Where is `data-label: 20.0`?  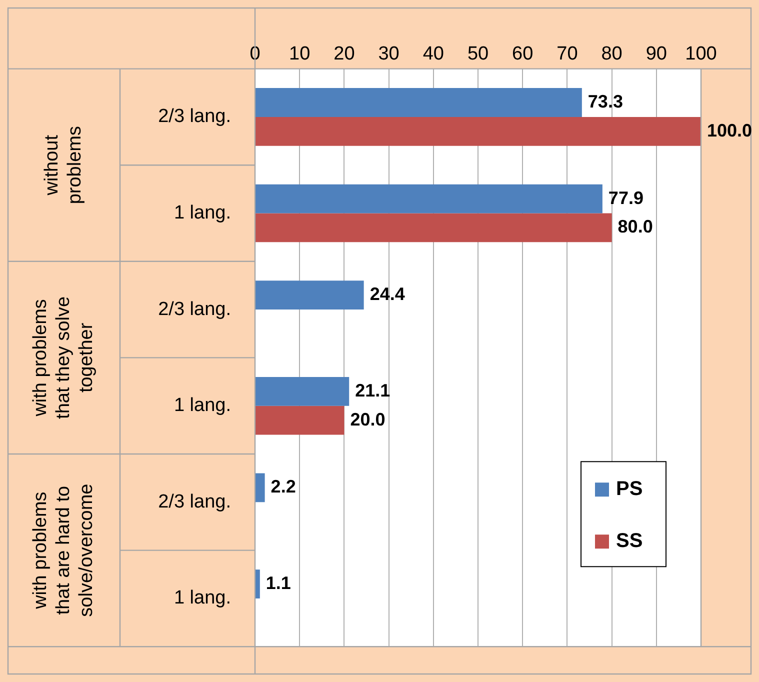 data-label: 20.0 is located at coordinates (368, 419).